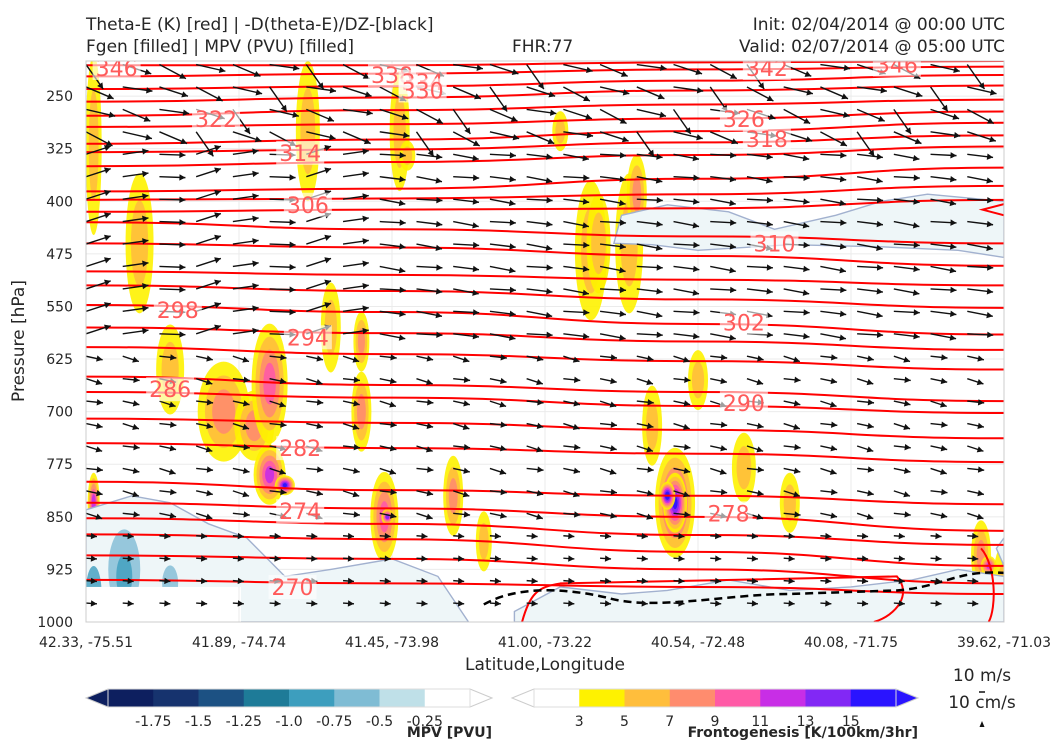 Image resolution: width=1050 pixels, height=750 pixels. I want to click on init-time: Init: 02/04/2014 @ 00:00 UTC, so click(878, 25).